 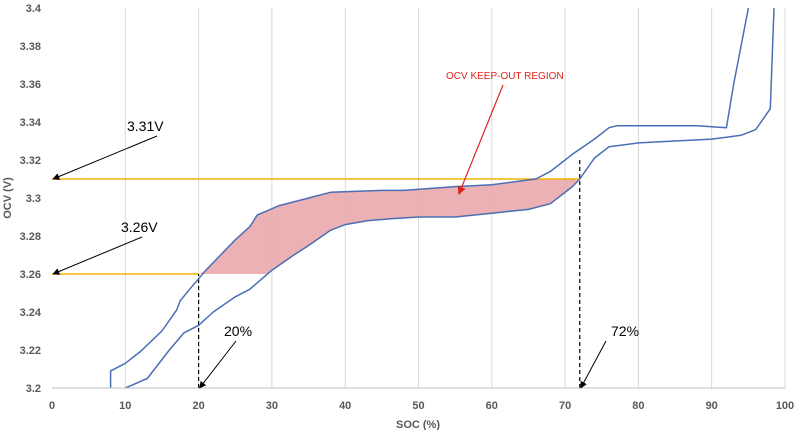 What do you see at coordinates (34, 9) in the screenshot?
I see `y-tick-label: 3.4` at bounding box center [34, 9].